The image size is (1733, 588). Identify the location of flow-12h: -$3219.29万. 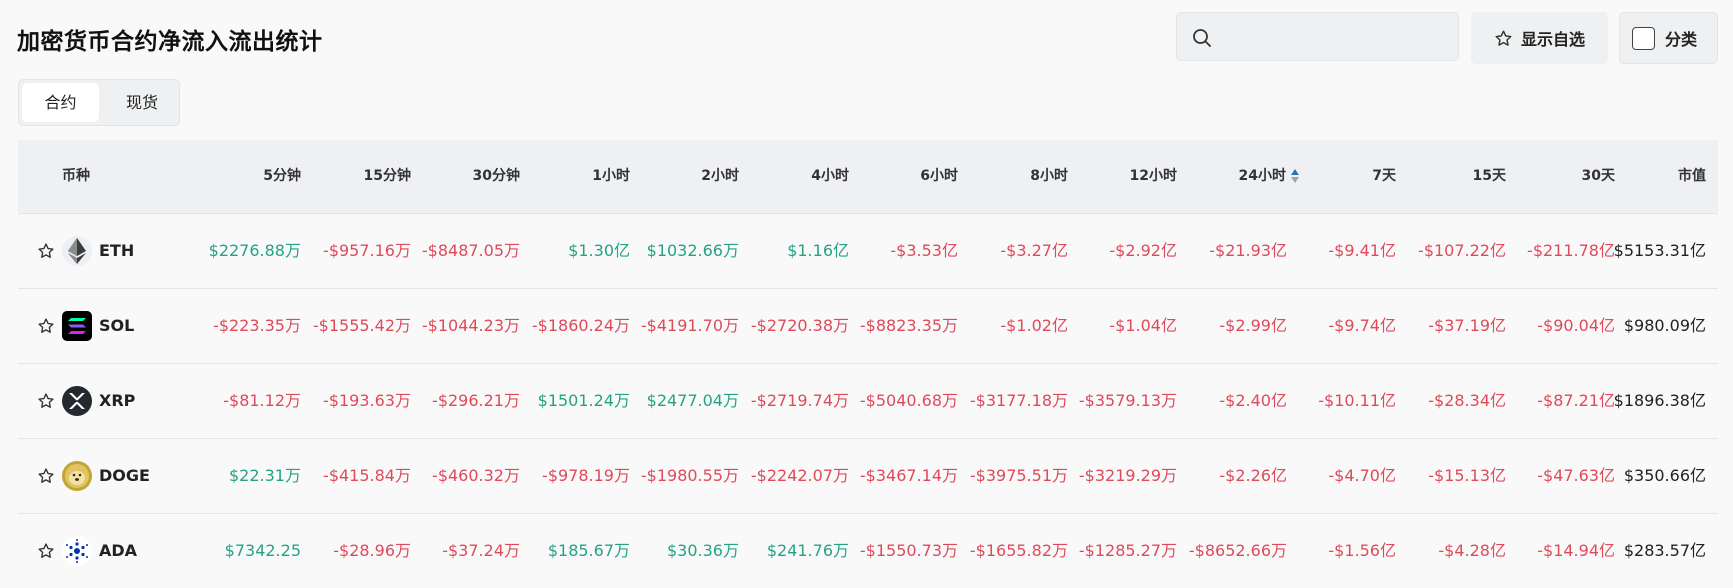
(1127, 475).